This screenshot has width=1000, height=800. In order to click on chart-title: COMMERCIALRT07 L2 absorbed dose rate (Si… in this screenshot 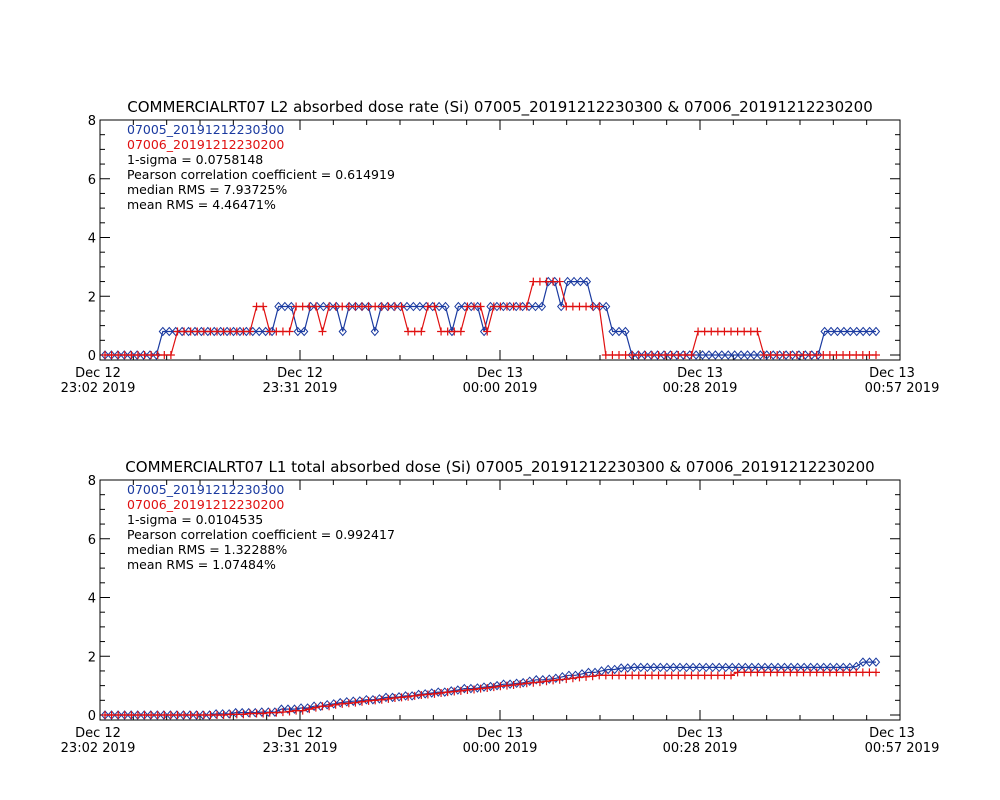, I will do `click(500, 107)`.